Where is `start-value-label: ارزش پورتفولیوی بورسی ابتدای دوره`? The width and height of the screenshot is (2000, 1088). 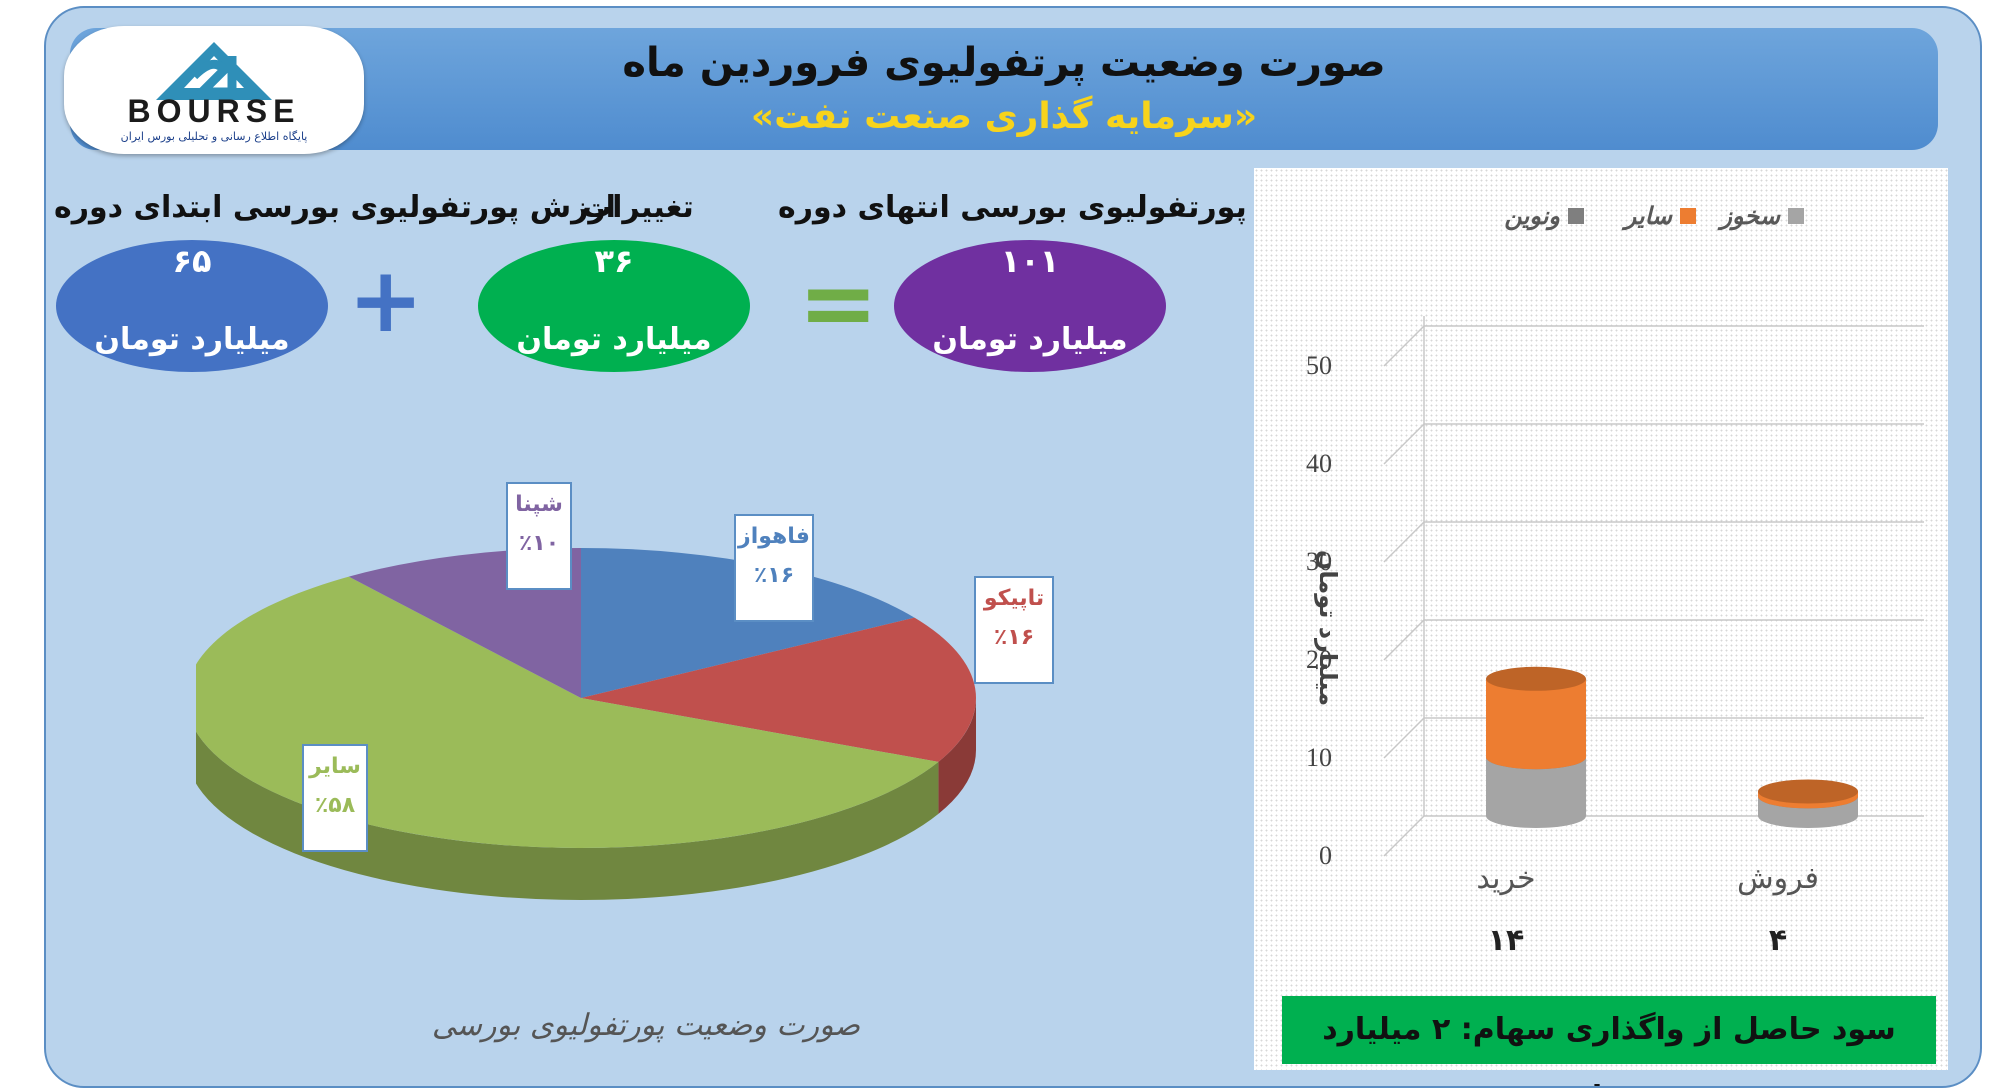 start-value-label: ارزش پورتفولیوی بورسی ابتدای دوره is located at coordinates (335, 207).